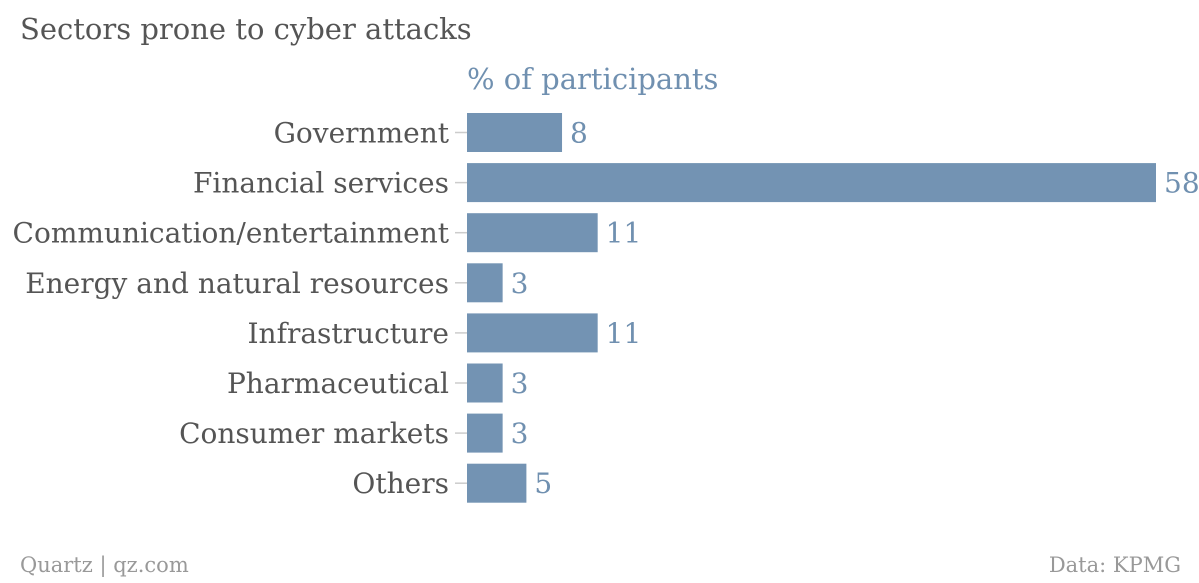  Describe the element at coordinates (349, 333) in the screenshot. I see `category-label: Infrastructure` at that location.